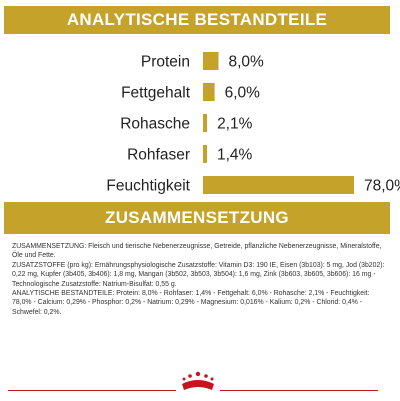 Image resolution: width=400 pixels, height=401 pixels. I want to click on composition-title: ZUSAMMENSETZUNG, so click(197, 218).